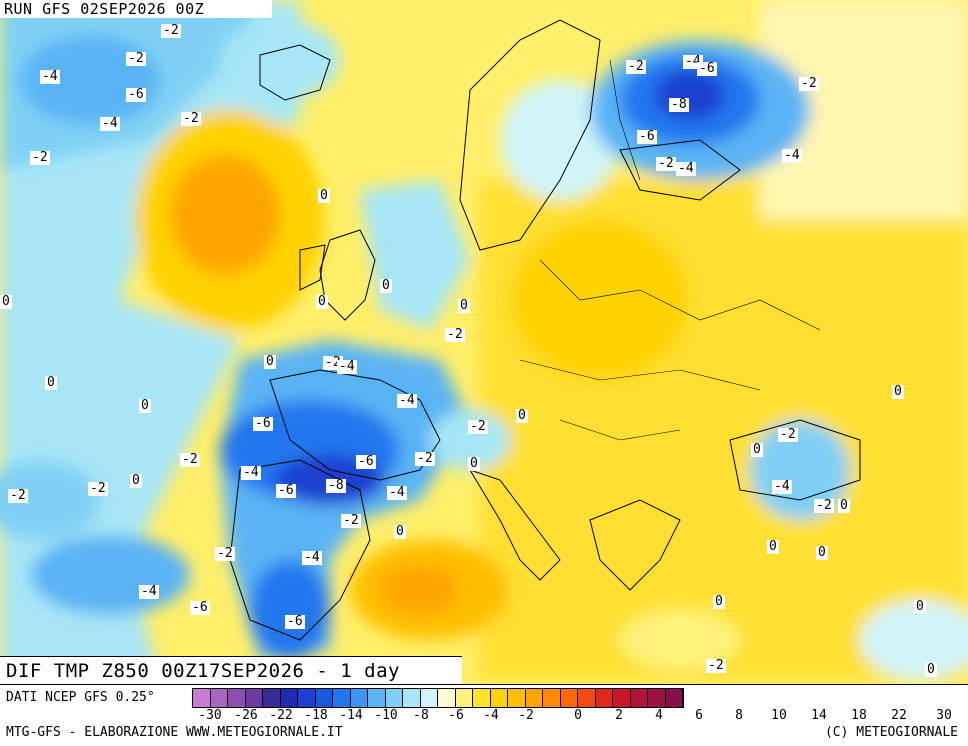  What do you see at coordinates (739, 715) in the screenshot?
I see `legend-tick: 8` at bounding box center [739, 715].